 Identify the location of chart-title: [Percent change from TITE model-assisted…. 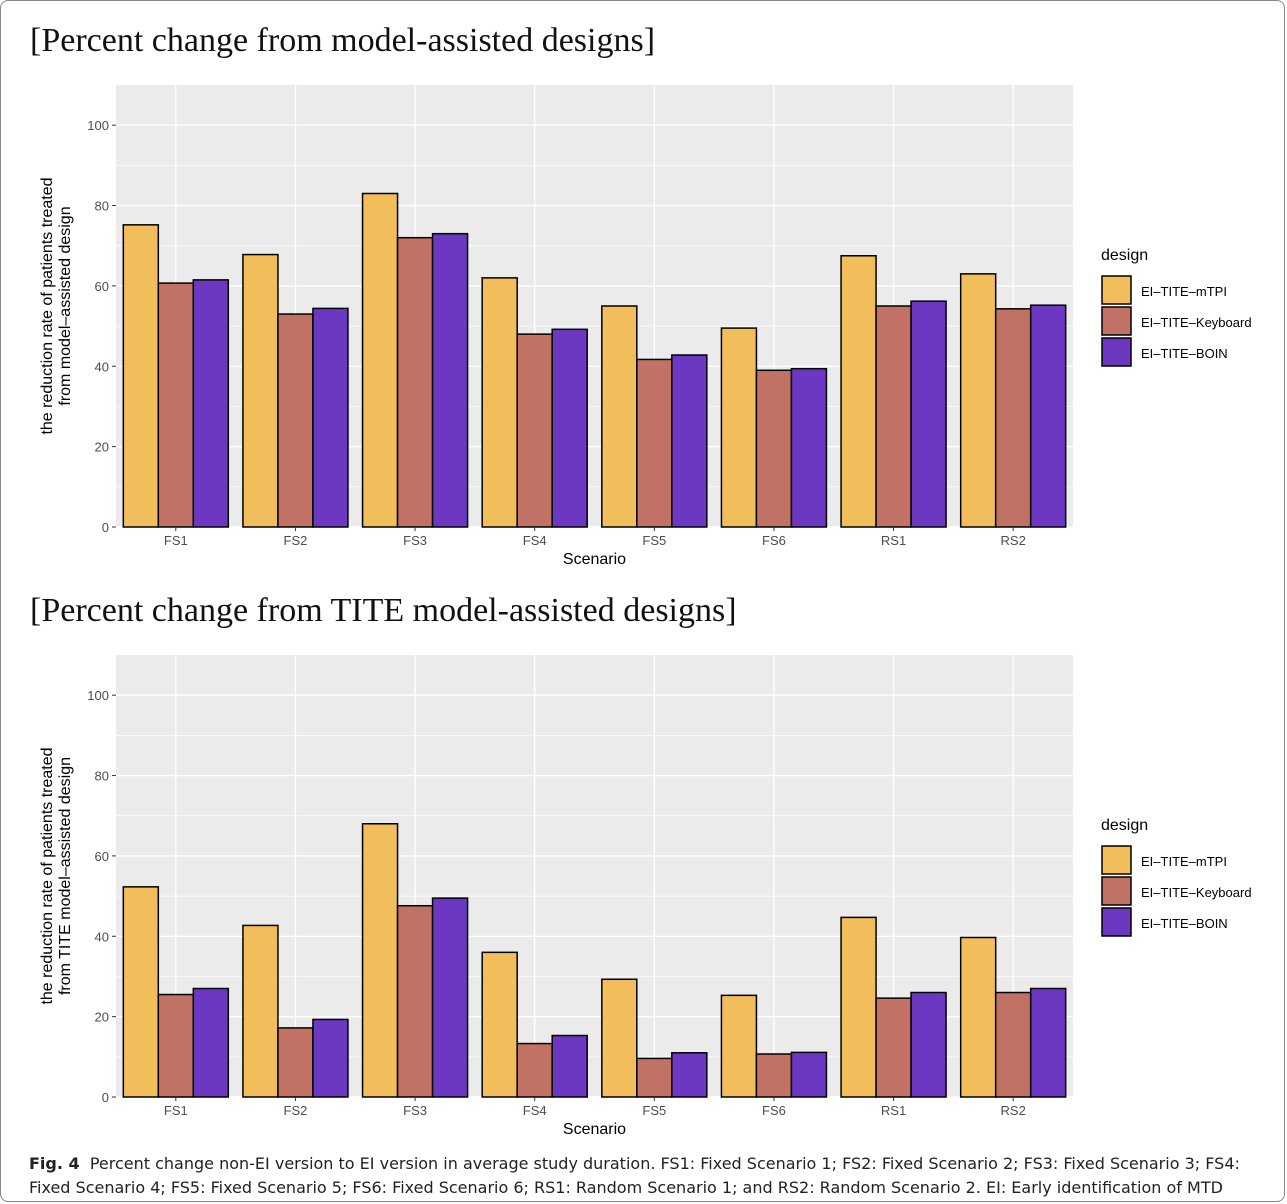
(383, 610).